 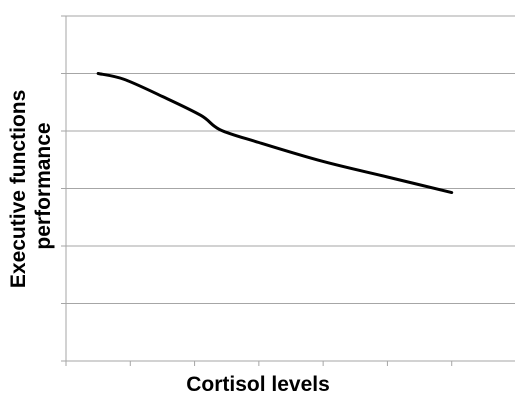 I want to click on y-axis-title-line-1: Executive functions, so click(x=18, y=189).